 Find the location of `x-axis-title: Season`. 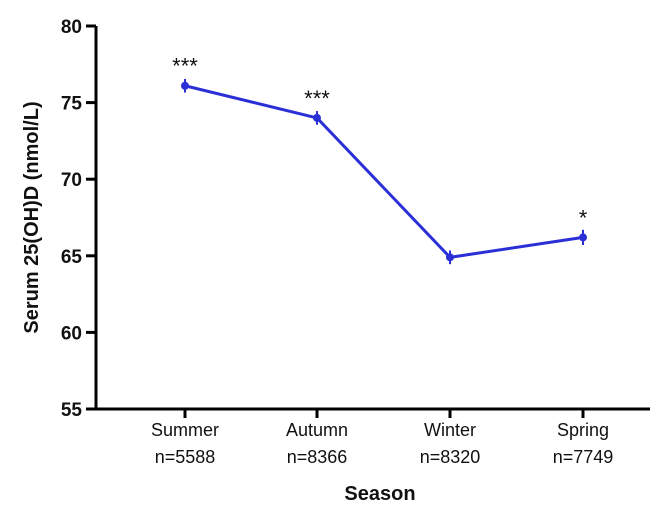

x-axis-title: Season is located at coordinates (379, 494).